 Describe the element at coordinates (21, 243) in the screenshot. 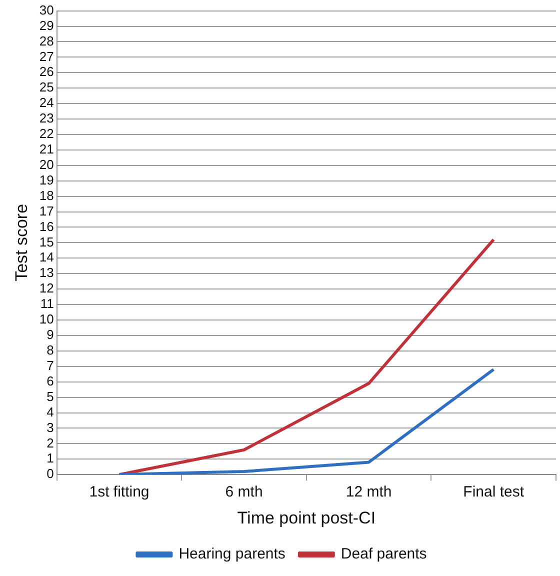

I see `y-axis-title: Test score` at that location.